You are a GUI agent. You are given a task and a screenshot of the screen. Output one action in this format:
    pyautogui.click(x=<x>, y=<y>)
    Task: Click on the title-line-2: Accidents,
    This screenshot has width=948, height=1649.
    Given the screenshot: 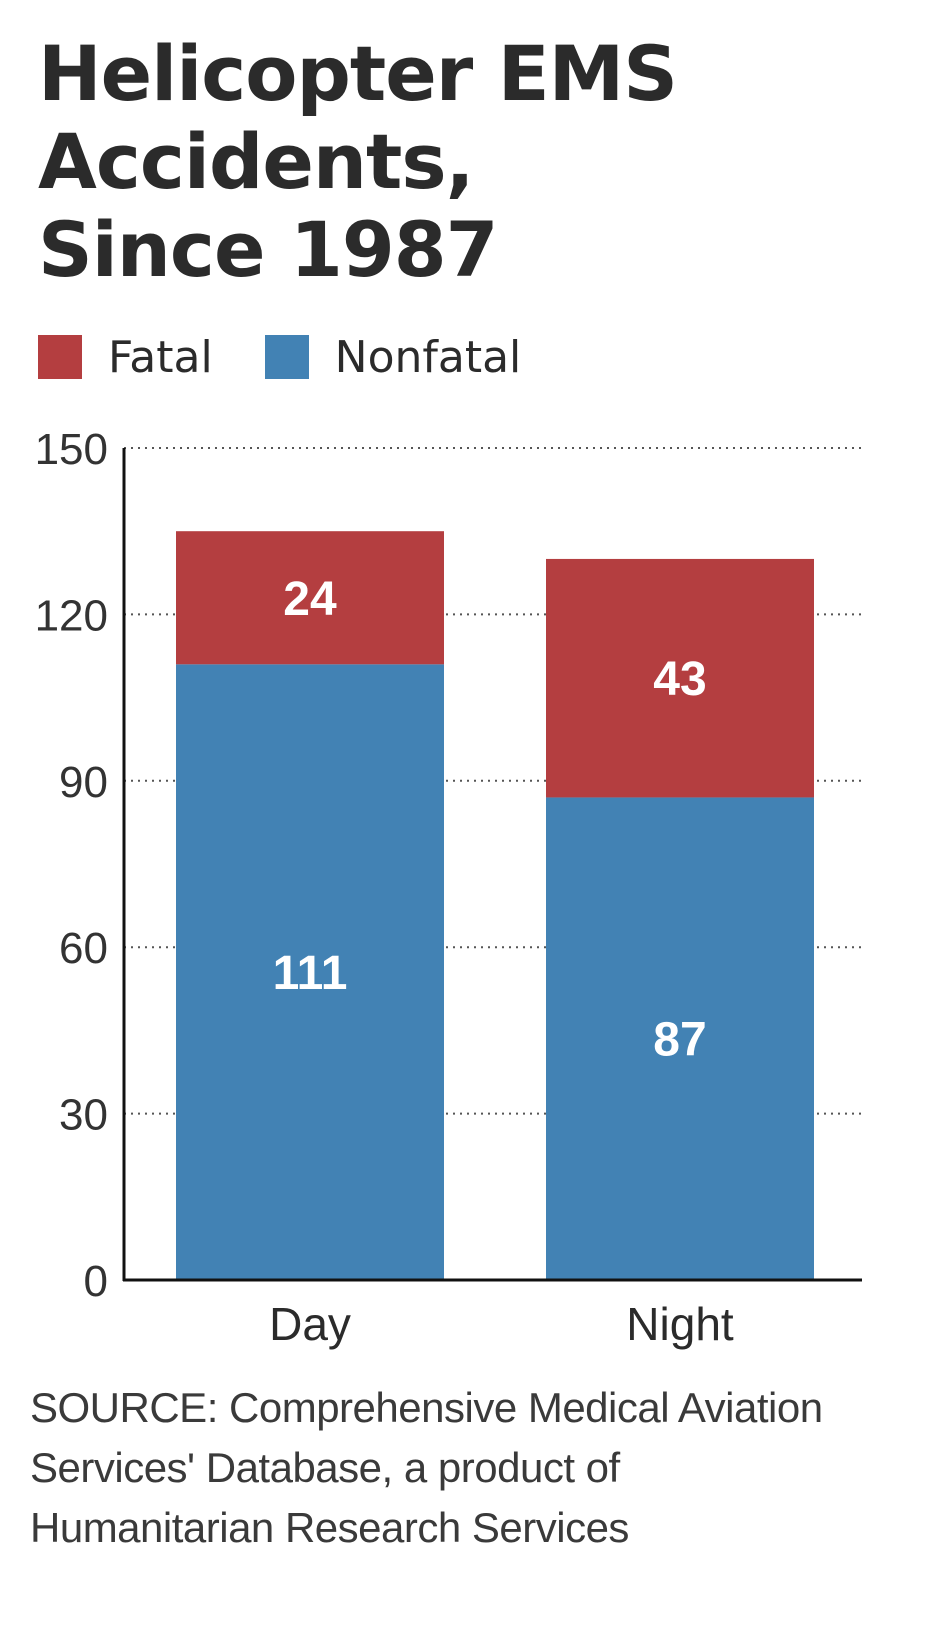 What is the action you would take?
    pyautogui.click(x=256, y=161)
    